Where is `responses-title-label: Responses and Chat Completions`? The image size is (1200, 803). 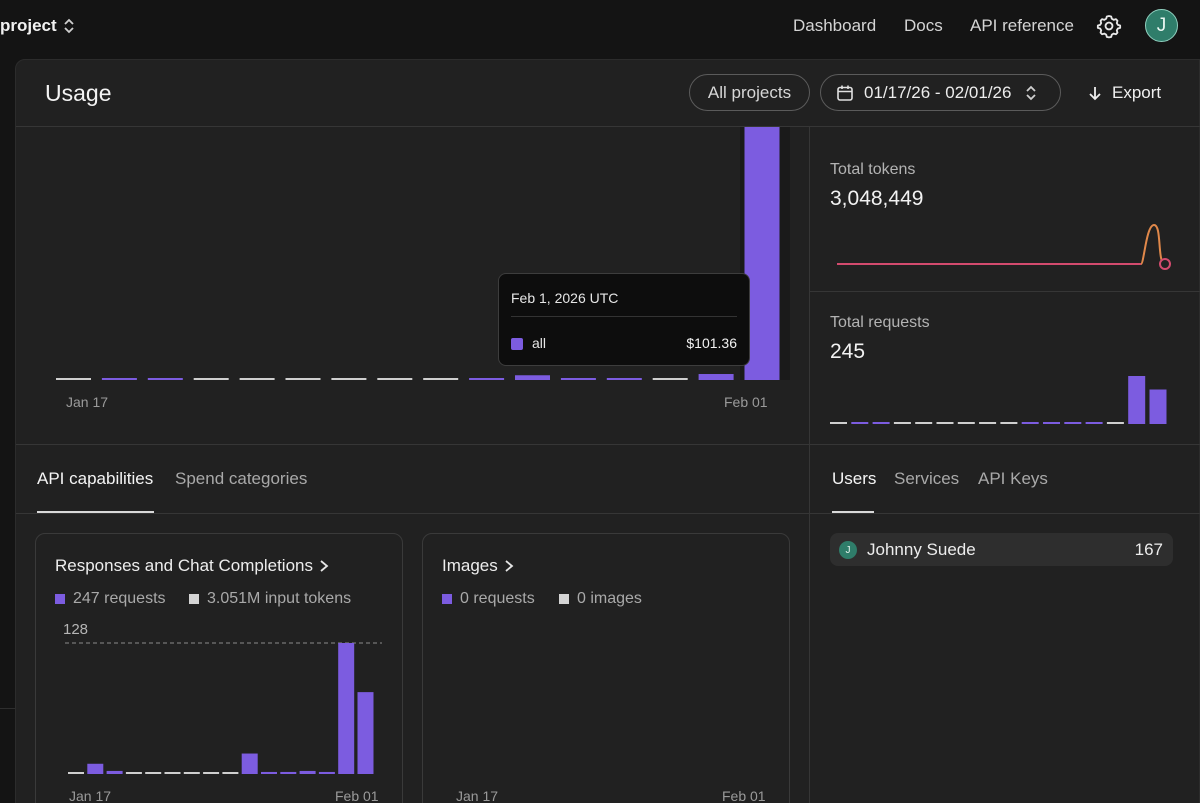
responses-title-label: Responses and Chat Completions is located at coordinates (184, 565).